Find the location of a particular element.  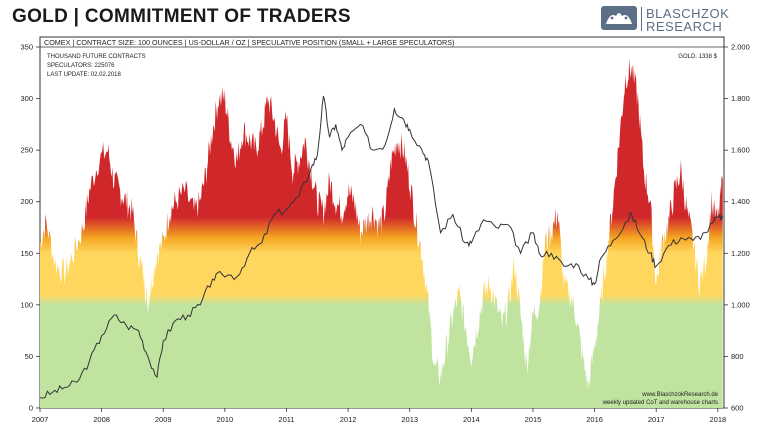

brand-name-line1: BLASCHZOK is located at coordinates (688, 13).